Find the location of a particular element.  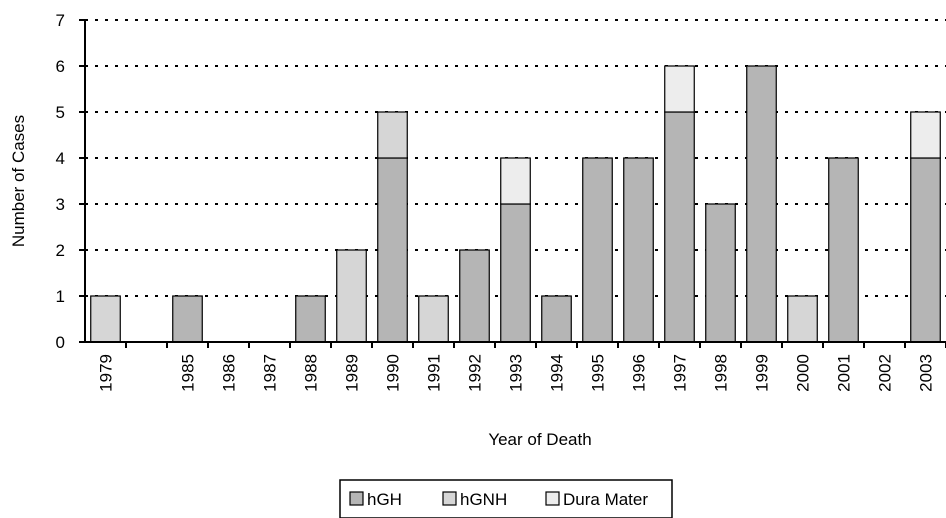

x-tick-label: 1994 is located at coordinates (557, 373).